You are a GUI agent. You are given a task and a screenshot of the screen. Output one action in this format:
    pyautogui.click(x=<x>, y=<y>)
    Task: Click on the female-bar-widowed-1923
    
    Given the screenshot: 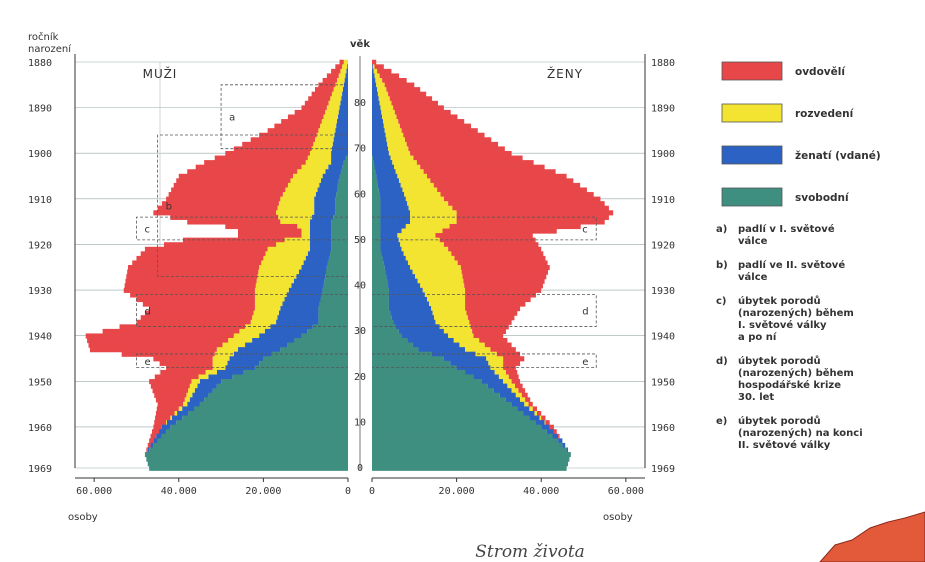 What is the action you would take?
    pyautogui.click(x=500, y=258)
    